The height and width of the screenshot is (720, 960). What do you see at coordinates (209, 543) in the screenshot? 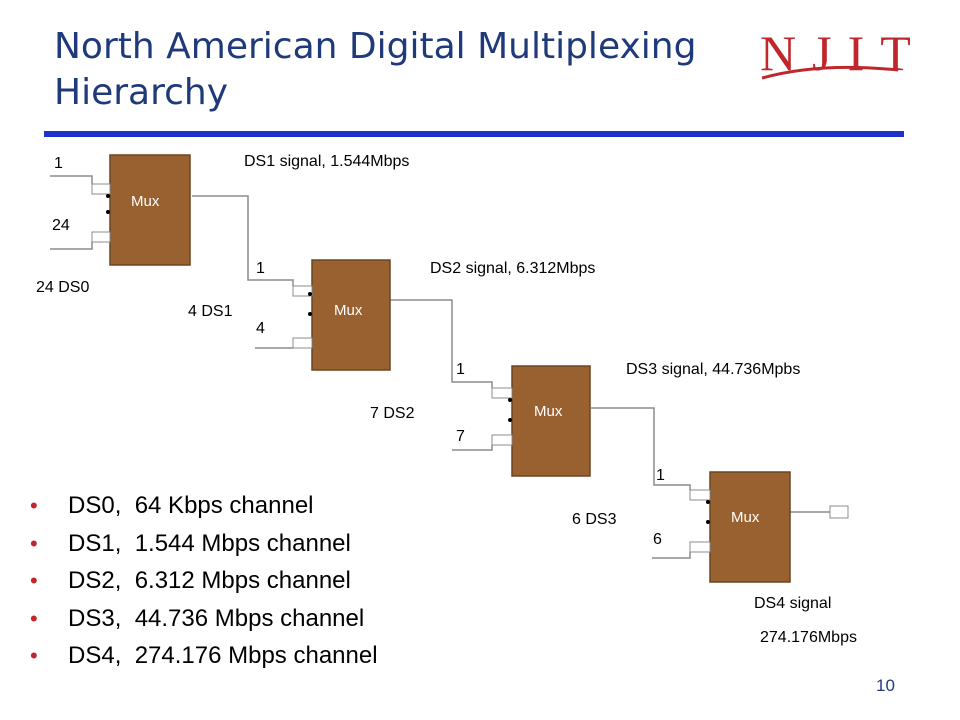
I see `bullet-text: DS1, 1.544 Mbps channel` at bounding box center [209, 543].